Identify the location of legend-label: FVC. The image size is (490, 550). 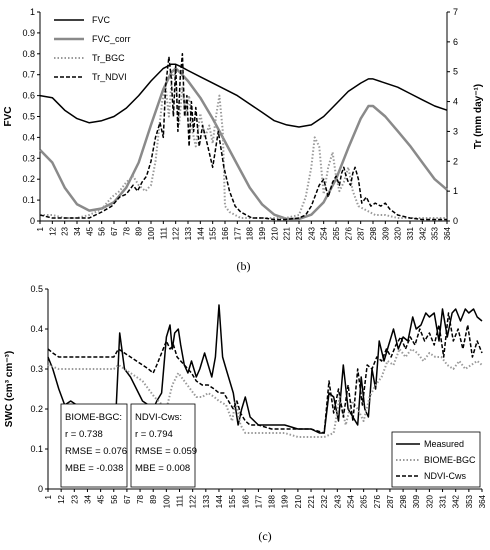
(101, 20).